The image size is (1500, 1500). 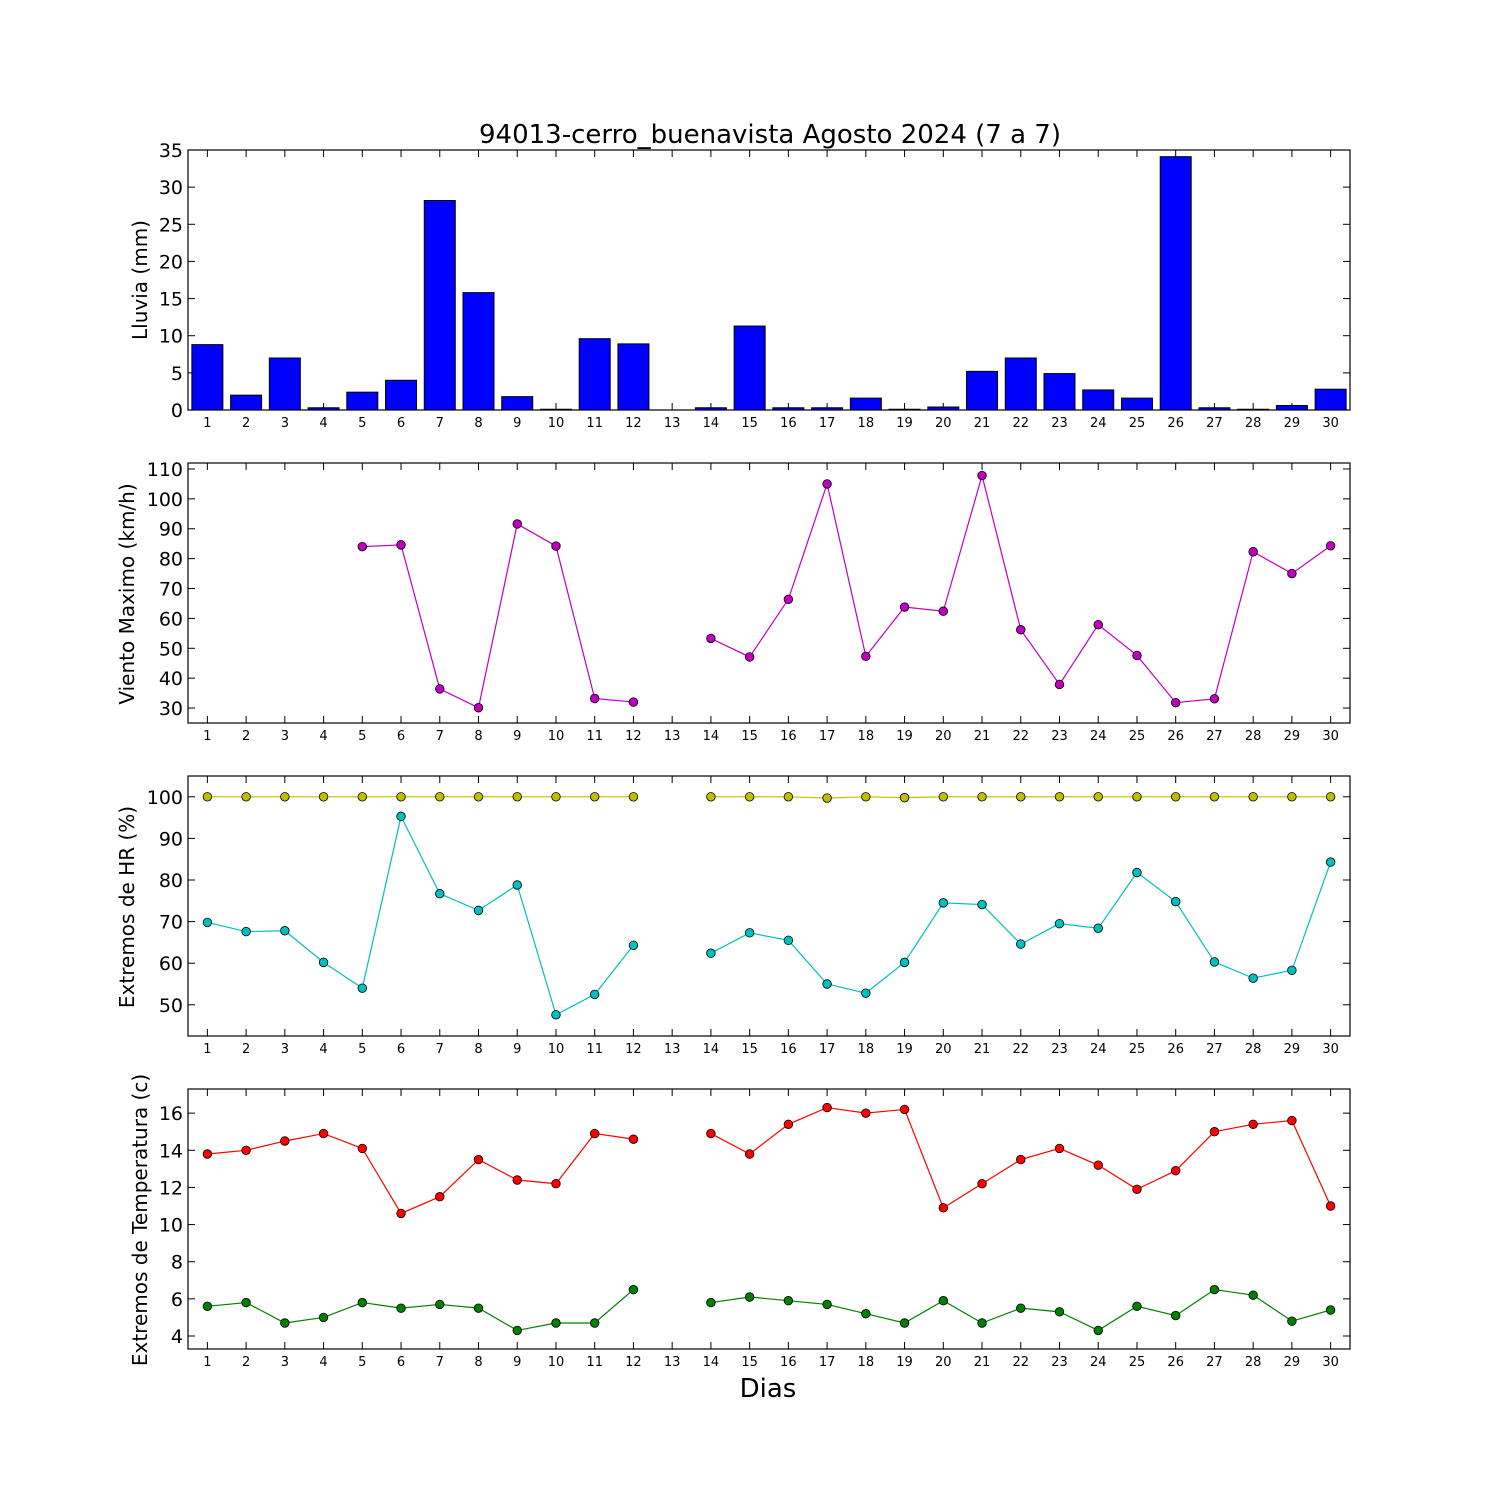 I want to click on humidity-ytick-label: 60, so click(x=171, y=964).